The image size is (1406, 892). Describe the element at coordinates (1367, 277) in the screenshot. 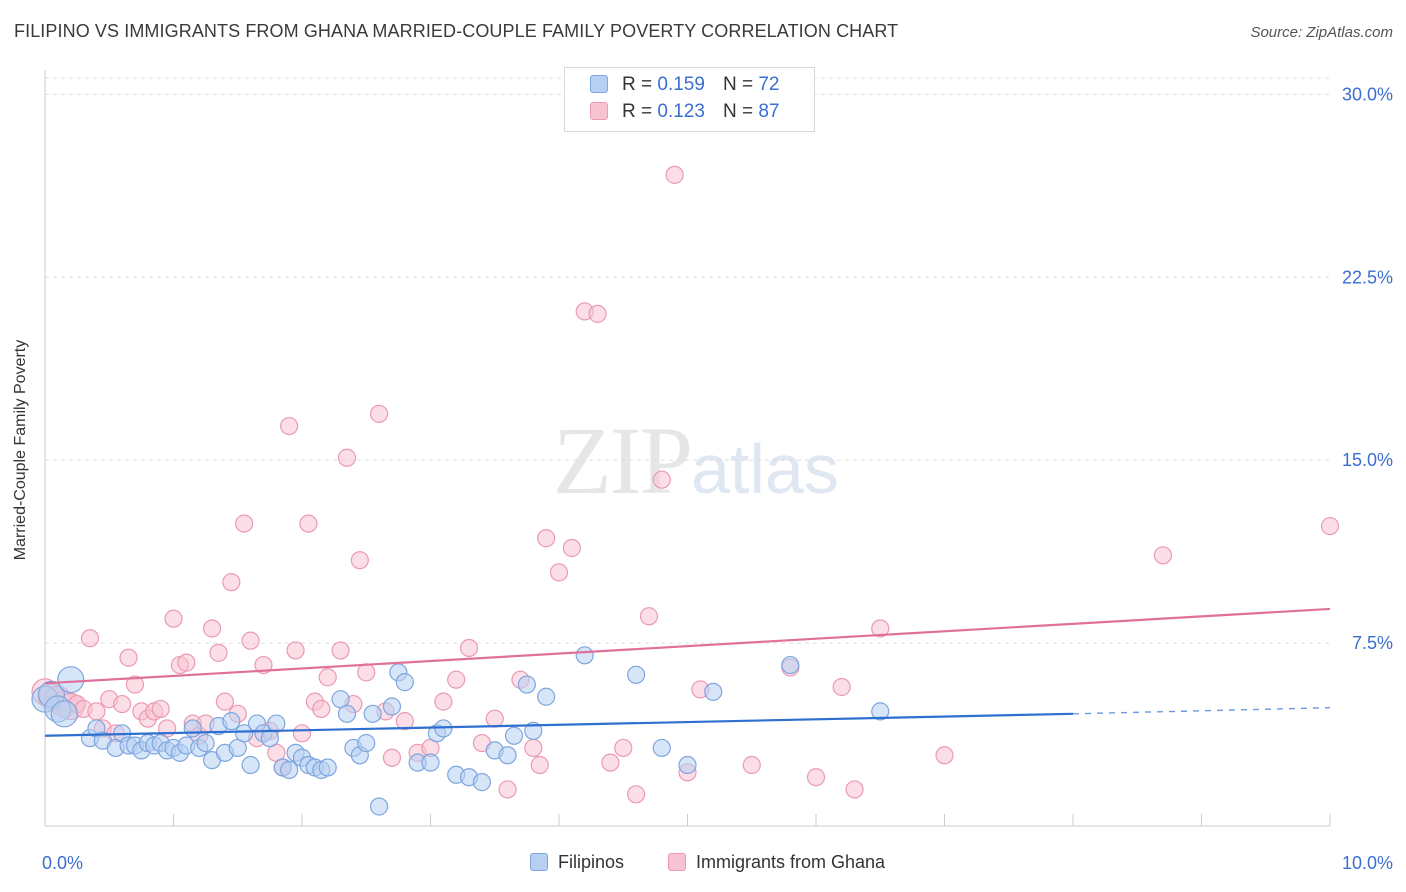

I see `y-tick-label: 22.5%` at that location.